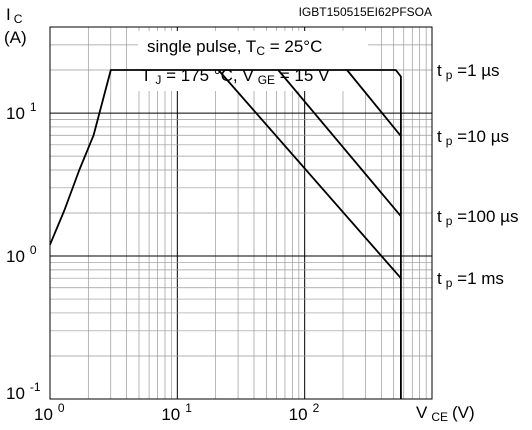 This screenshot has width=532, height=430. What do you see at coordinates (21, 111) in the screenshot?
I see `y-tick-label: 10 1` at bounding box center [21, 111].